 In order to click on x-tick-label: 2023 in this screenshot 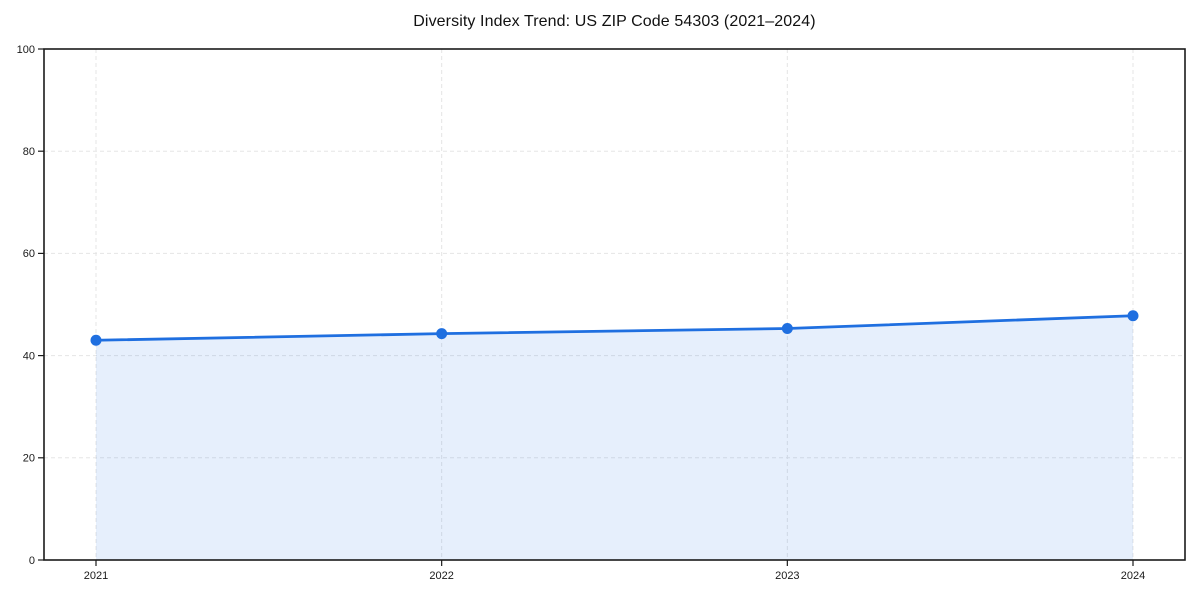, I will do `click(787, 576)`.